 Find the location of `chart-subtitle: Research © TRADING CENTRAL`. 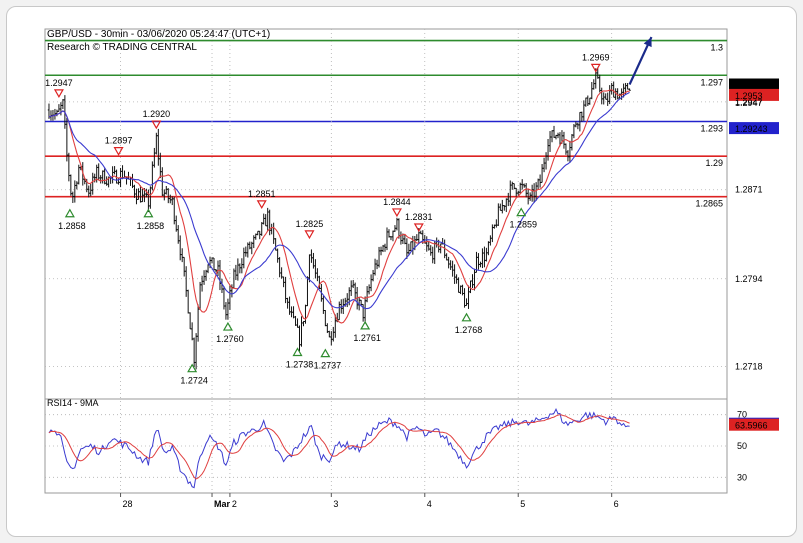

chart-subtitle: Research © TRADING CENTRAL is located at coordinates (122, 47).